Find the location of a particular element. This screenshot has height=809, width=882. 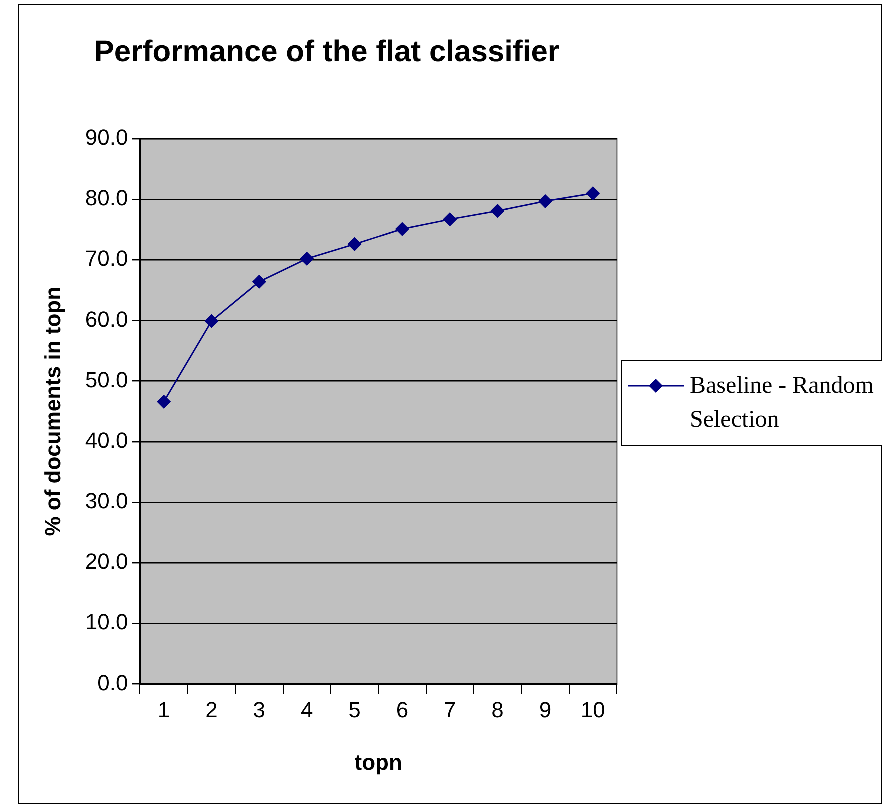

y-tick-label: 40.0 is located at coordinates (106, 440).